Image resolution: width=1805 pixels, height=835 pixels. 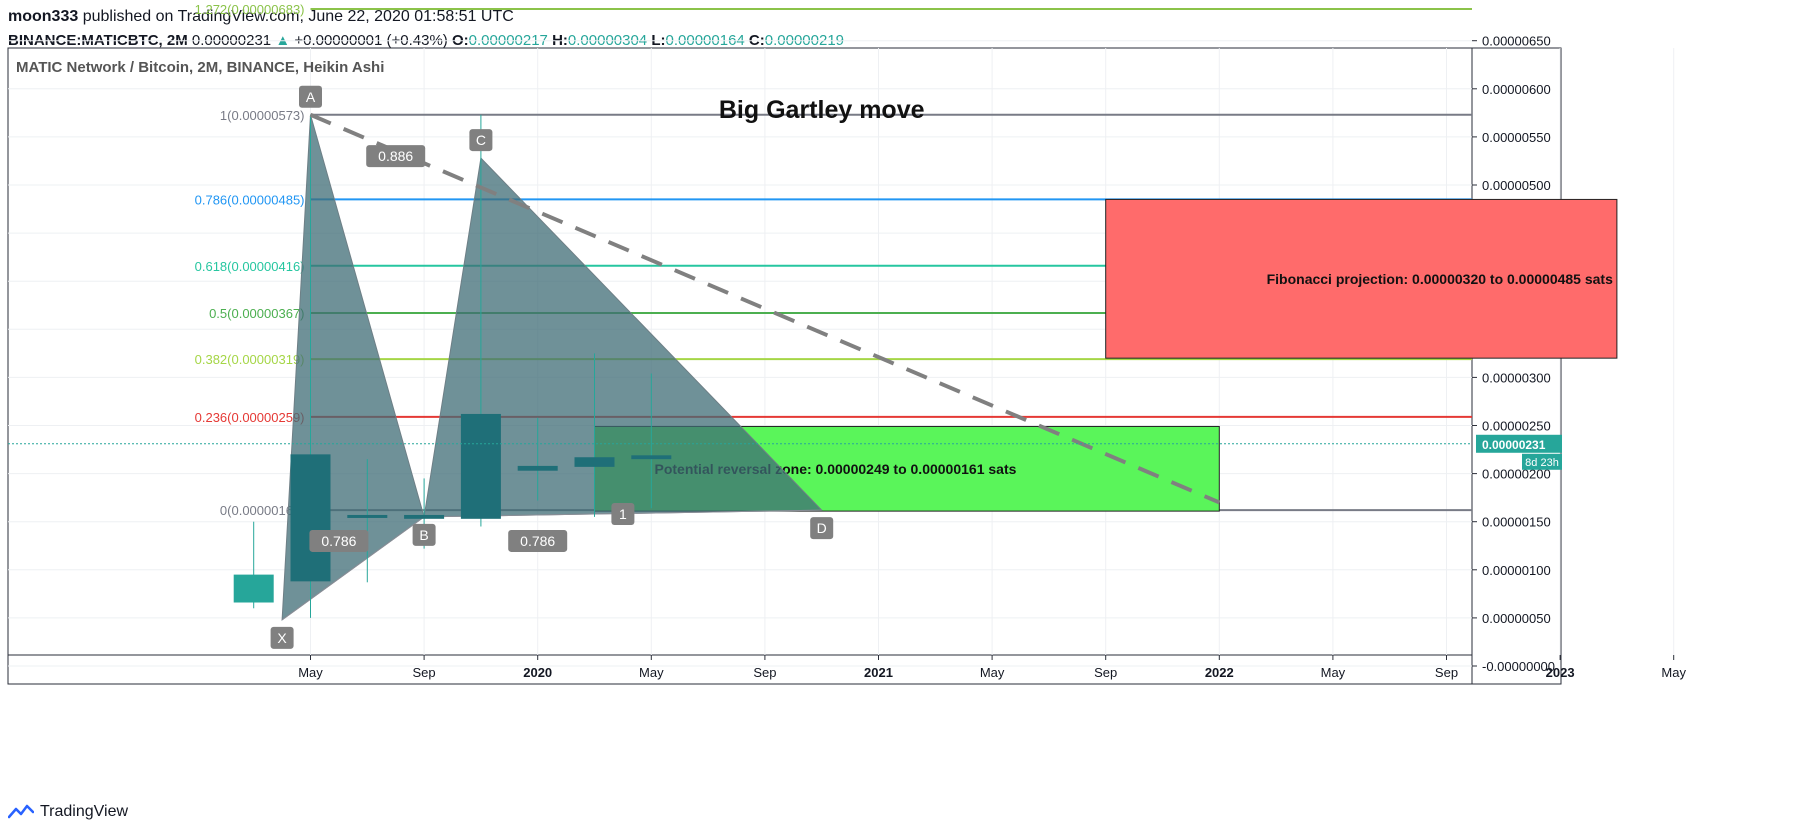 What do you see at coordinates (1219, 672) in the screenshot?
I see `x-tick-label: 2022` at bounding box center [1219, 672].